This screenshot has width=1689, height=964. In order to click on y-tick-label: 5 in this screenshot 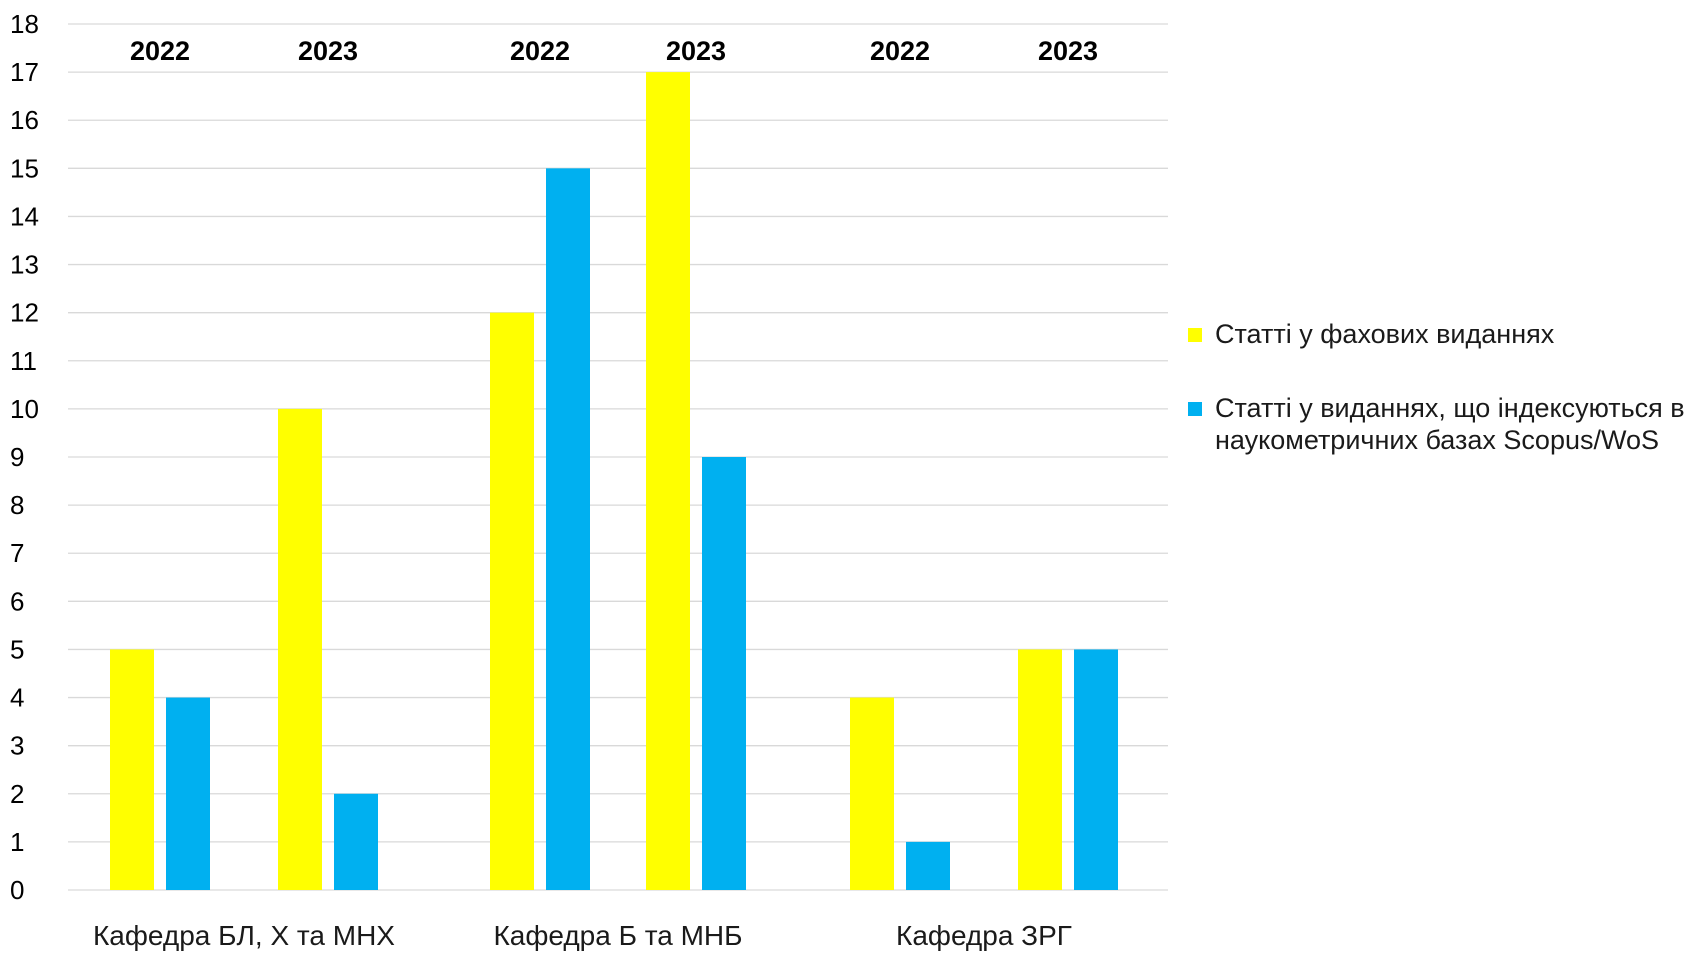, I will do `click(17, 649)`.